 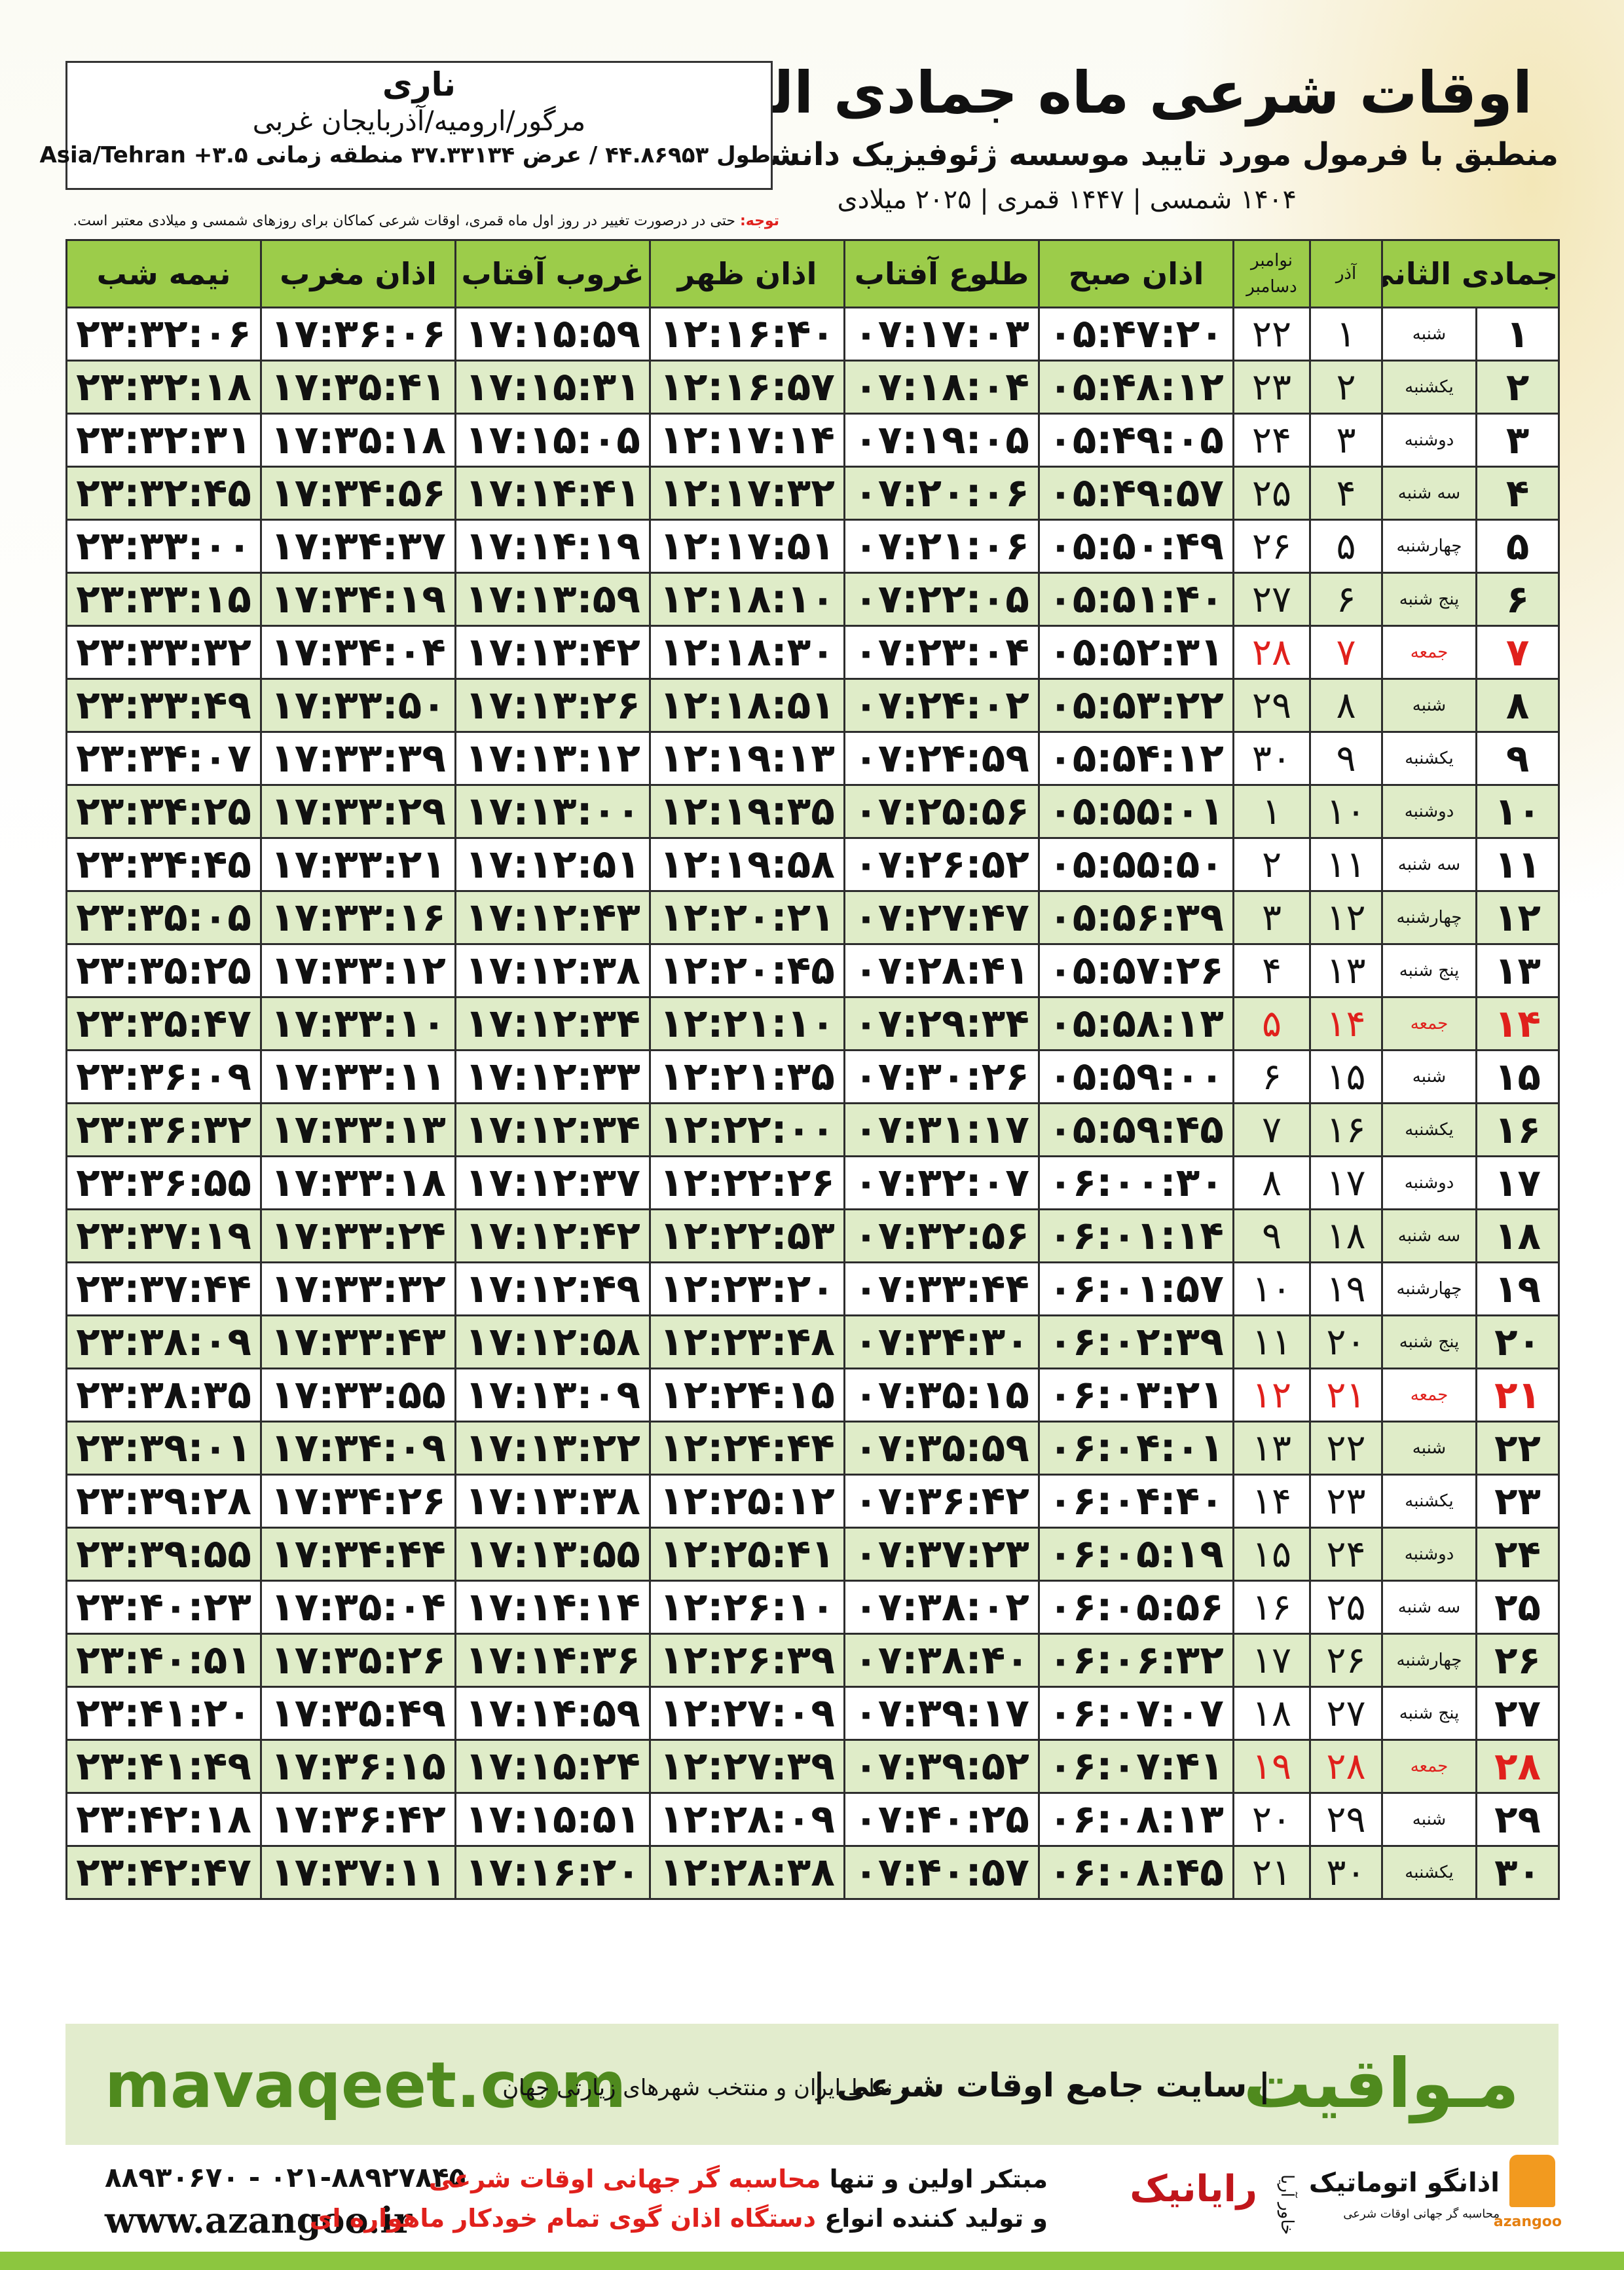 I want to click on logo: azangoo, so click(x=1527, y=2222).